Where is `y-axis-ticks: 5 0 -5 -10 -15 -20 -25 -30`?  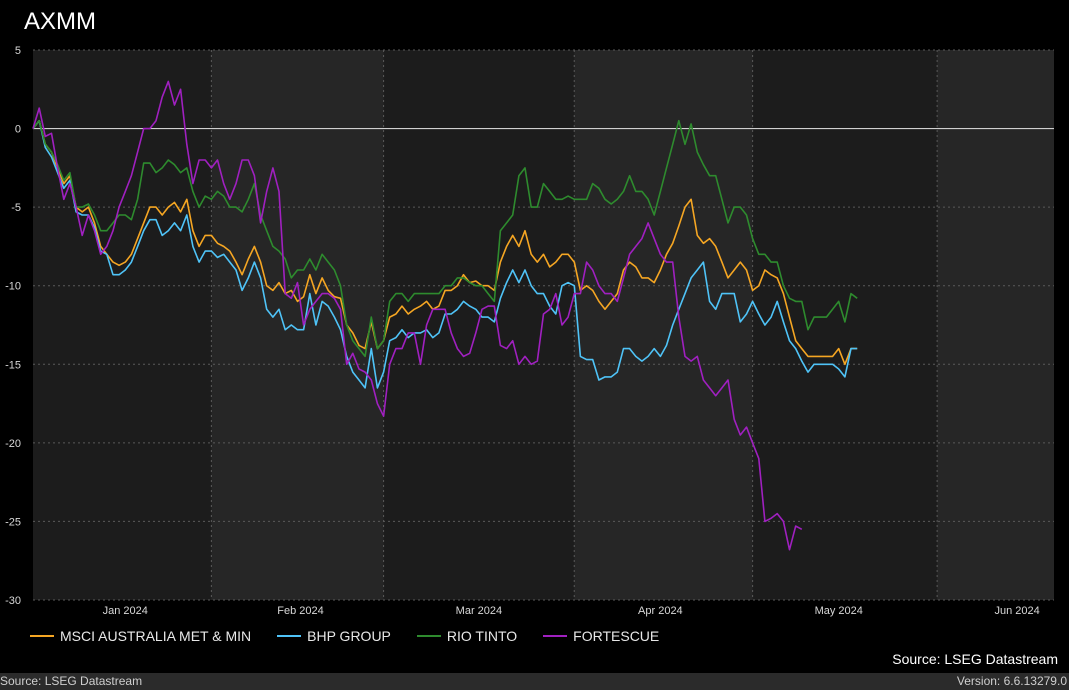
y-axis-ticks: 5 0 -5 -10 -15 -20 -25 -30 is located at coordinates (13, 326).